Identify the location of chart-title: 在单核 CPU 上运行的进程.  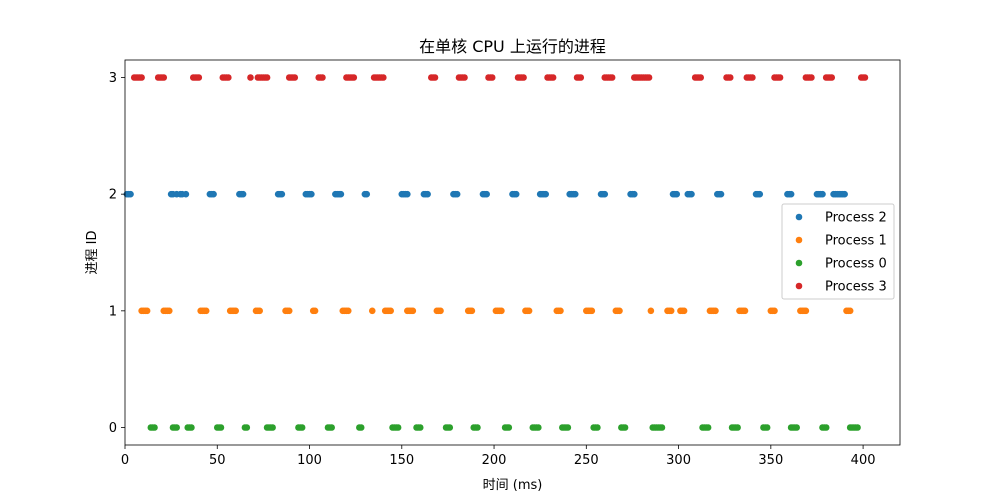
(512, 46).